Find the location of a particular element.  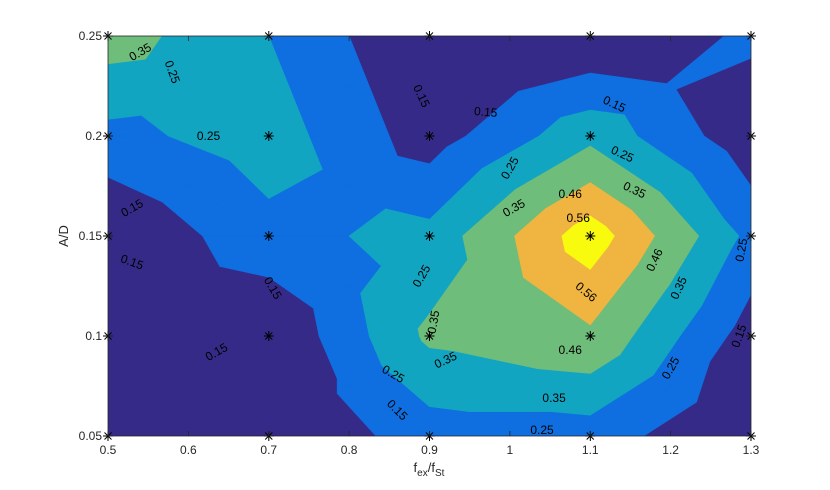

y-tick-label: 0.2 is located at coordinates (93, 136).